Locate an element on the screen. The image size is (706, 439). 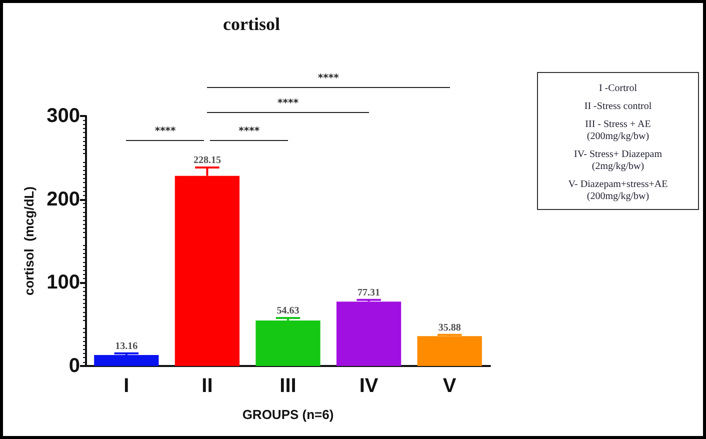
x-tick-label: V is located at coordinates (449, 386).